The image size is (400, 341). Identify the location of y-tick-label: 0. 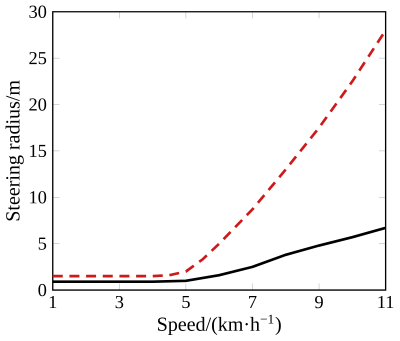
(42, 290).